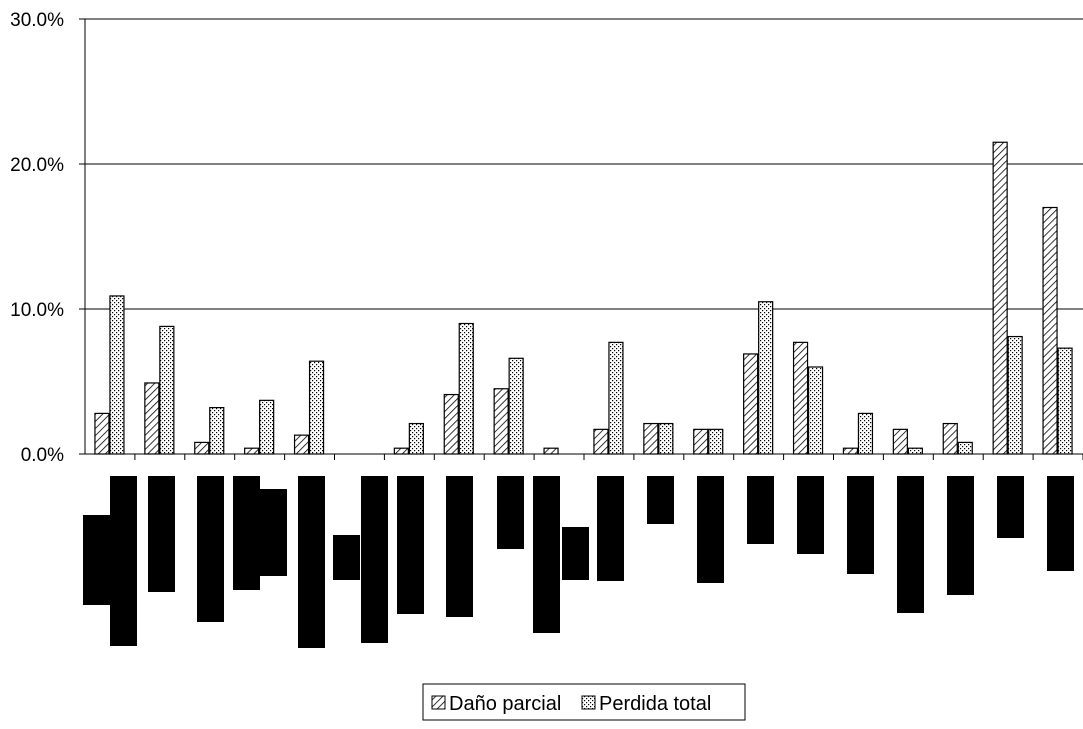 This screenshot has height=729, width=1083. I want to click on legend-label-perdida-total: Perdida total, so click(655, 704).